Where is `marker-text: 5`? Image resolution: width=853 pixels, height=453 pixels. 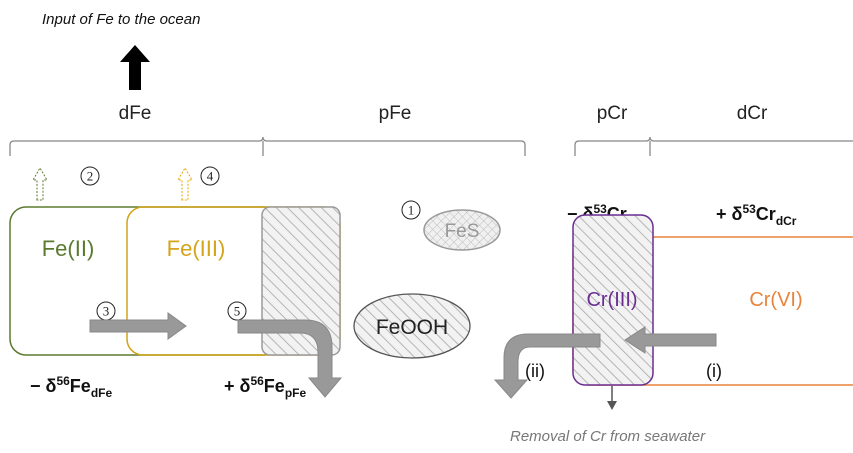
marker-text: 5 is located at coordinates (237, 311).